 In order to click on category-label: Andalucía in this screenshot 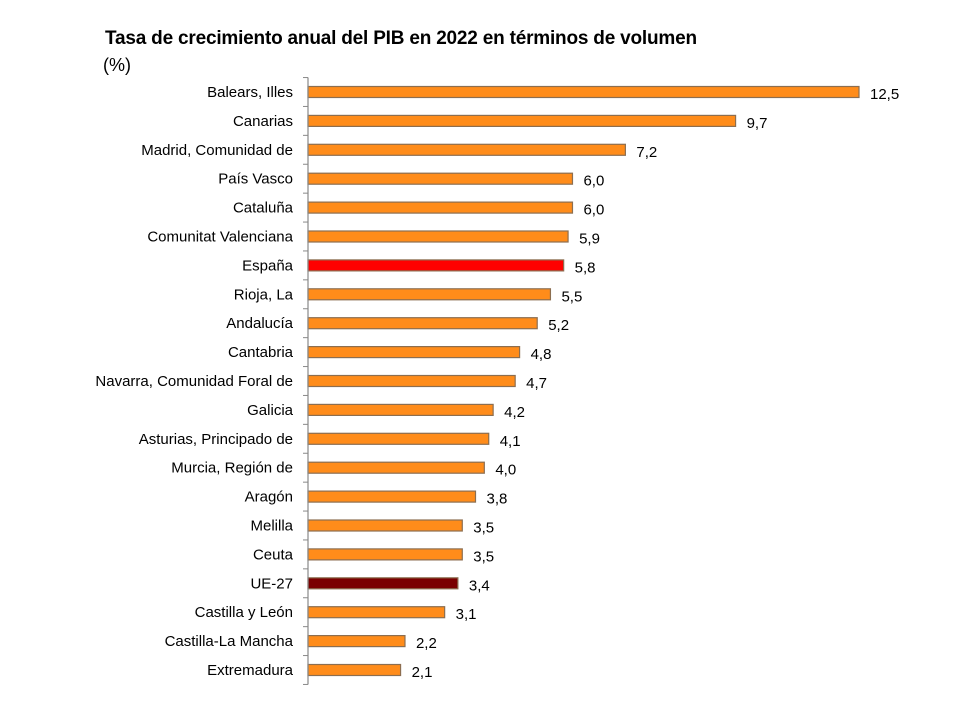, I will do `click(259, 323)`.